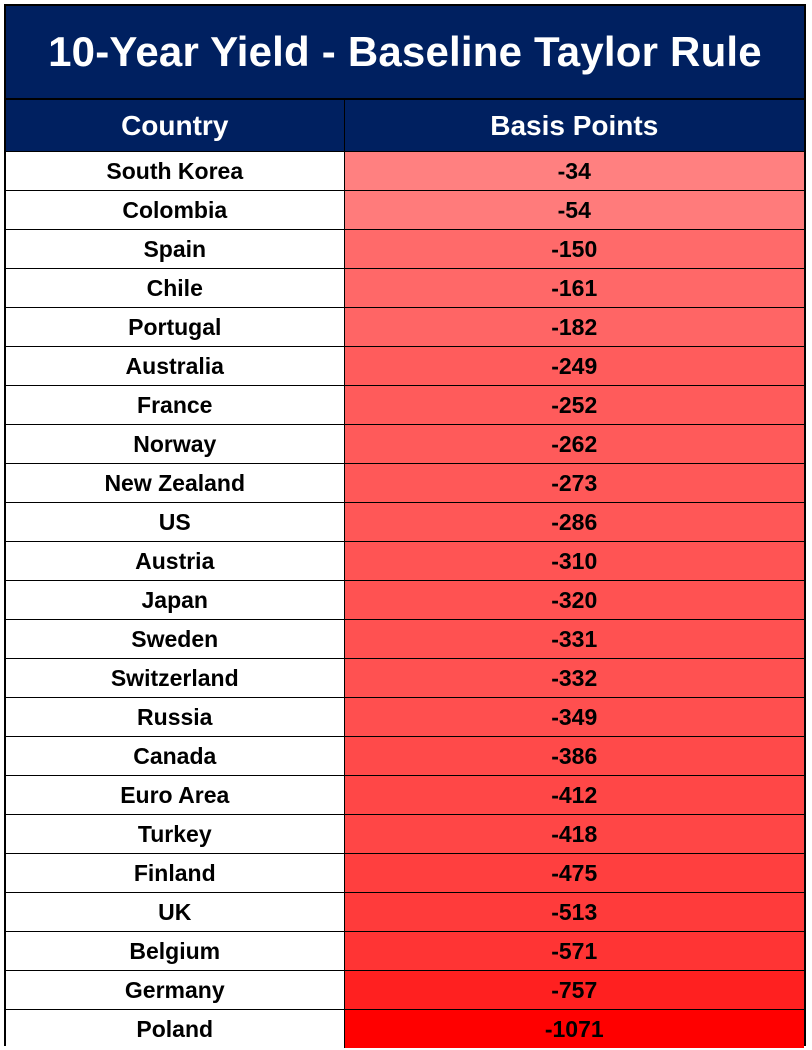 This screenshot has width=812, height=1050. I want to click on table-row: Japan -320, so click(405, 600).